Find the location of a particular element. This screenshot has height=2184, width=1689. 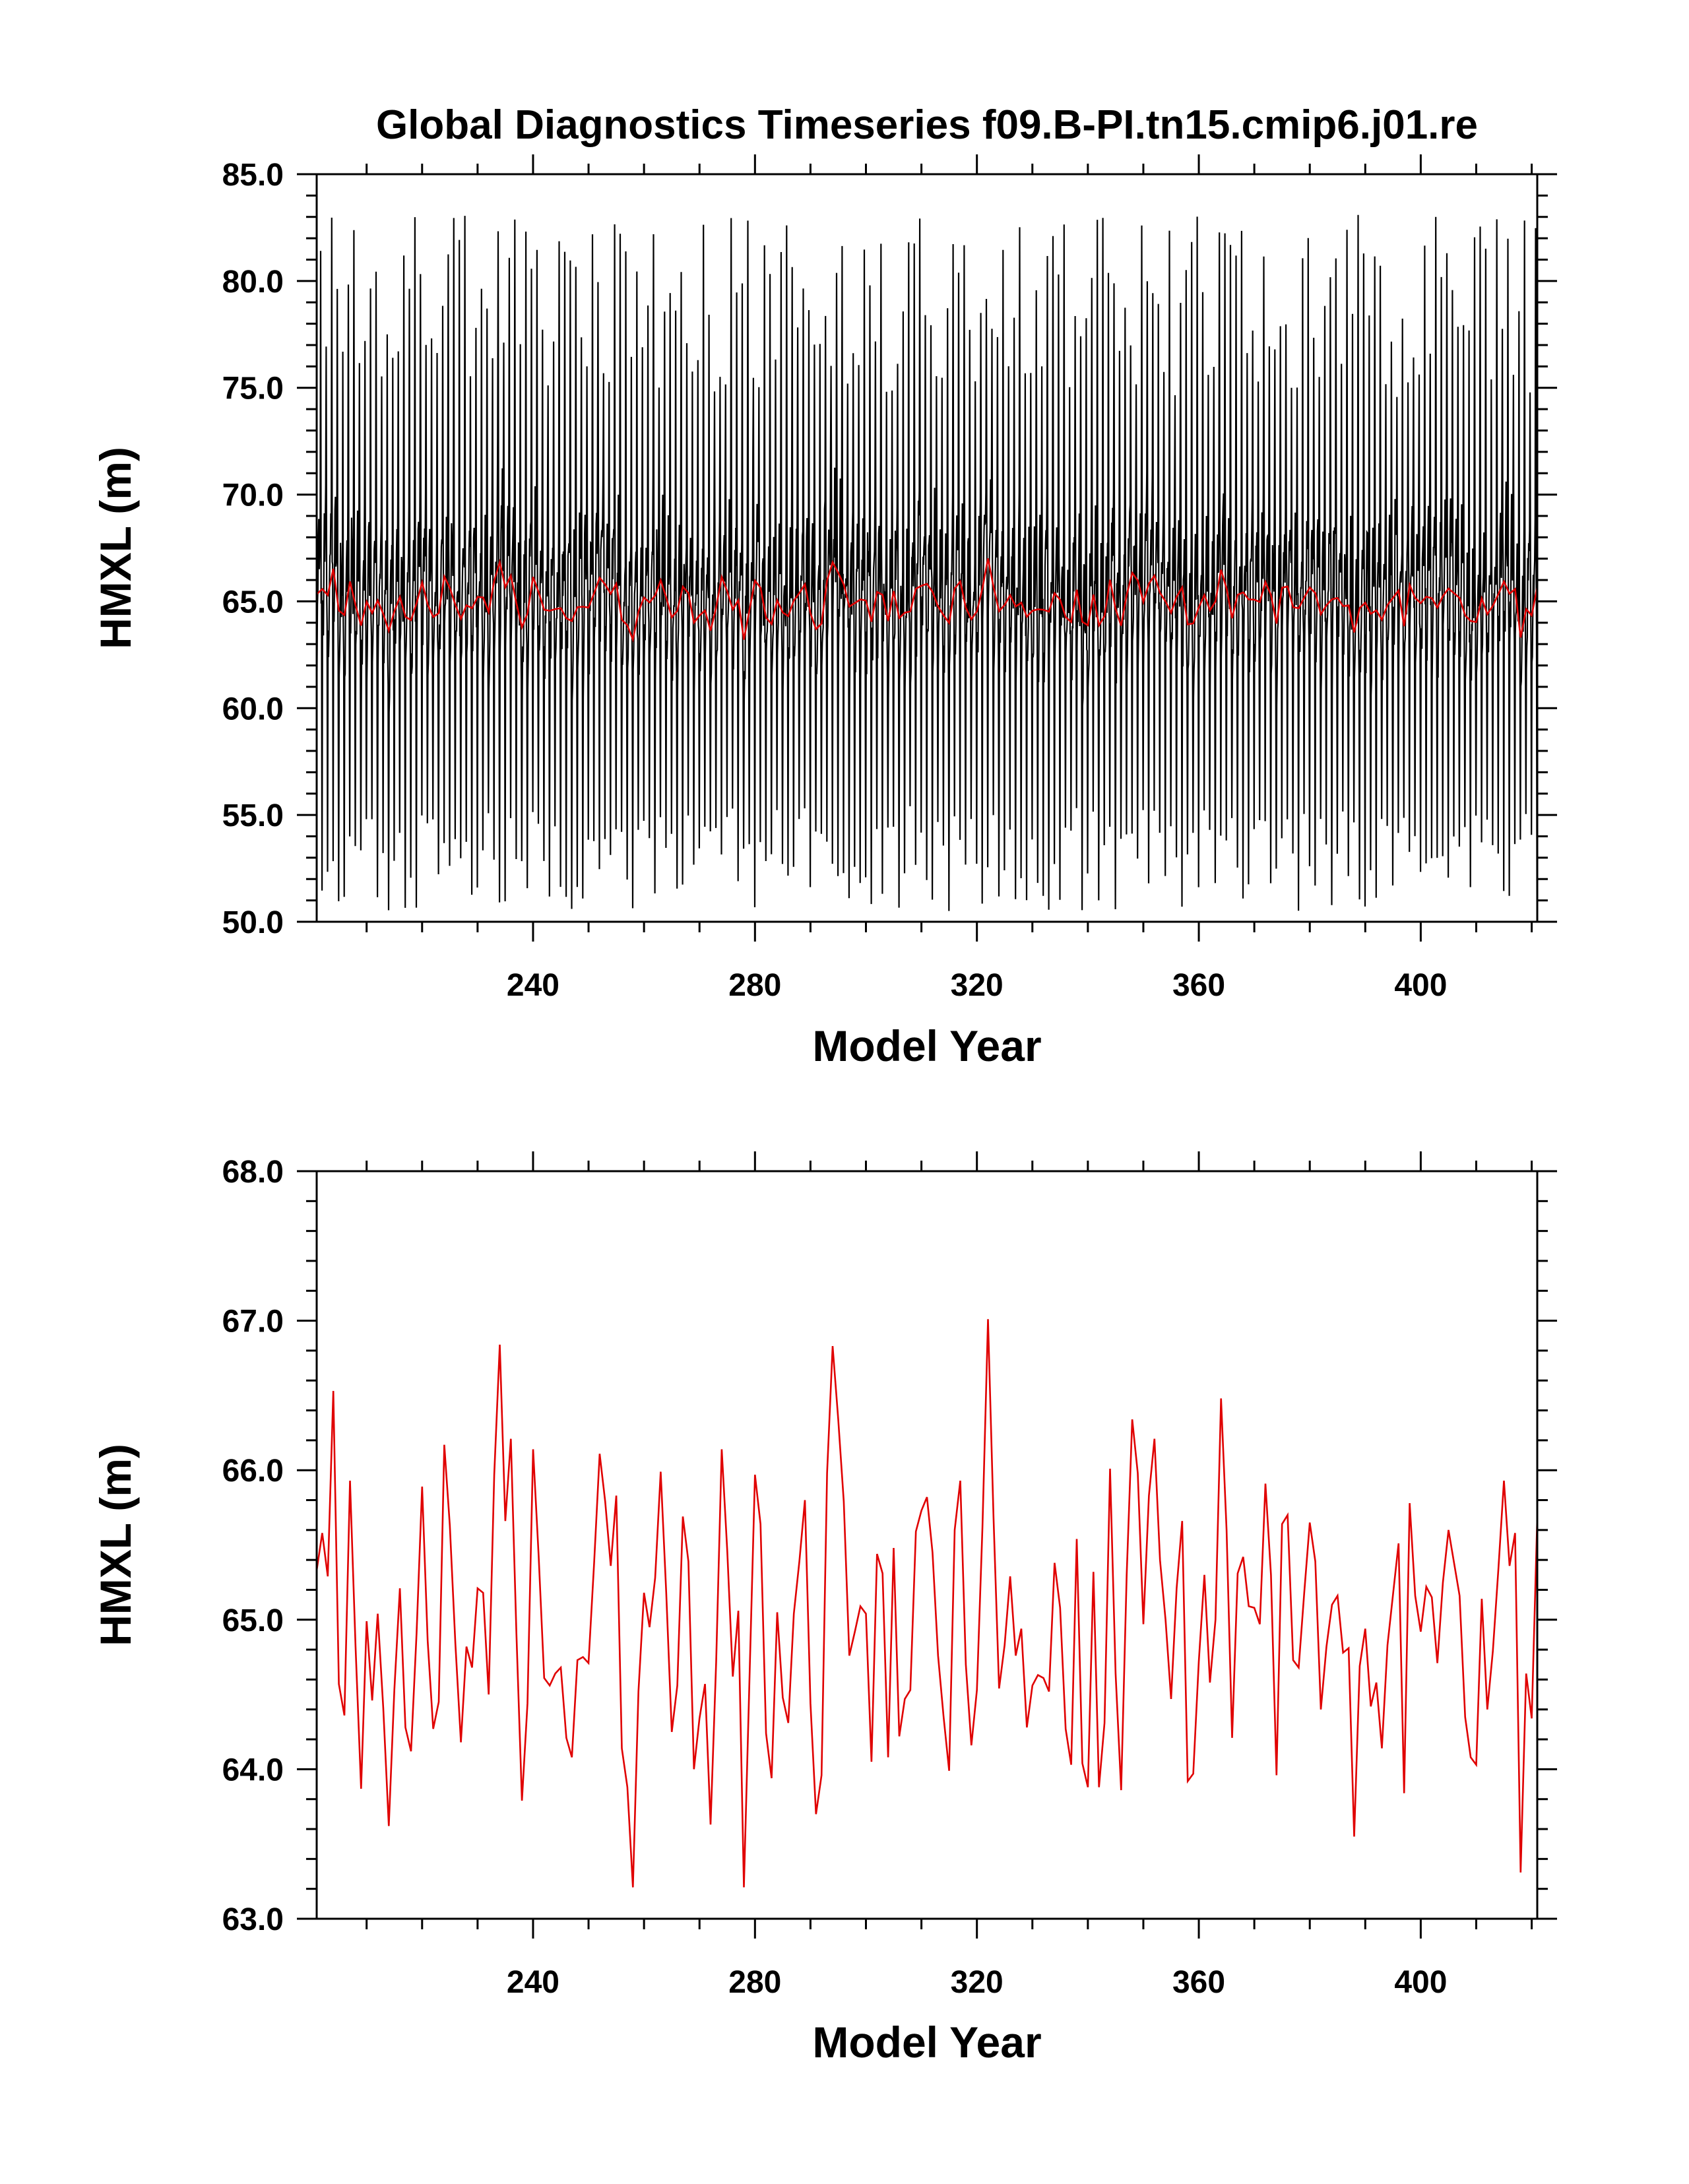

y-tick-label: 68.0 is located at coordinates (253, 1172).